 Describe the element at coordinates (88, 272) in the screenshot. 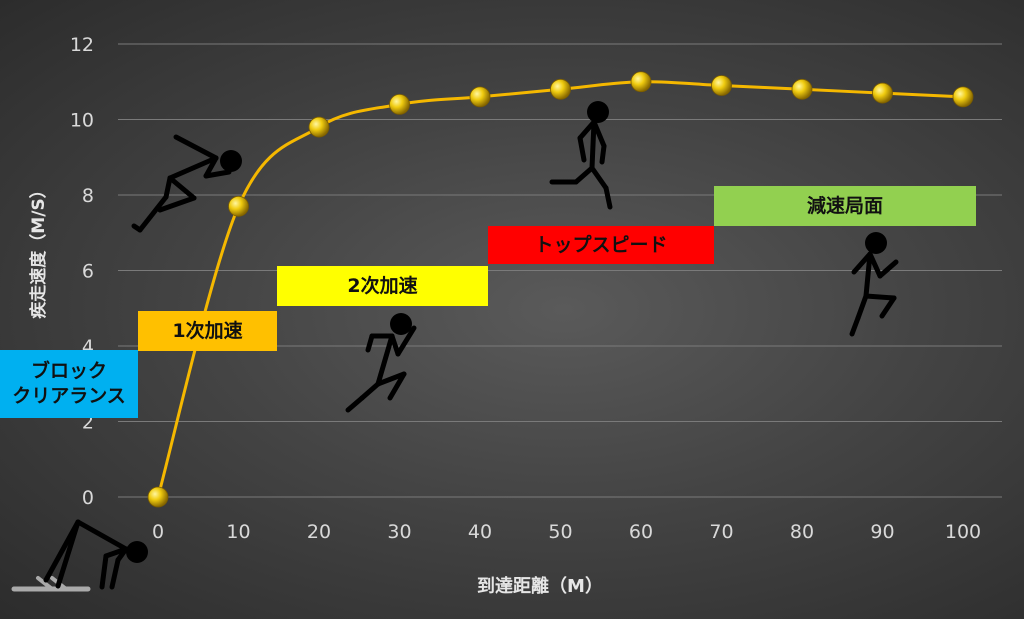

I see `y-tick-label: 6` at that location.